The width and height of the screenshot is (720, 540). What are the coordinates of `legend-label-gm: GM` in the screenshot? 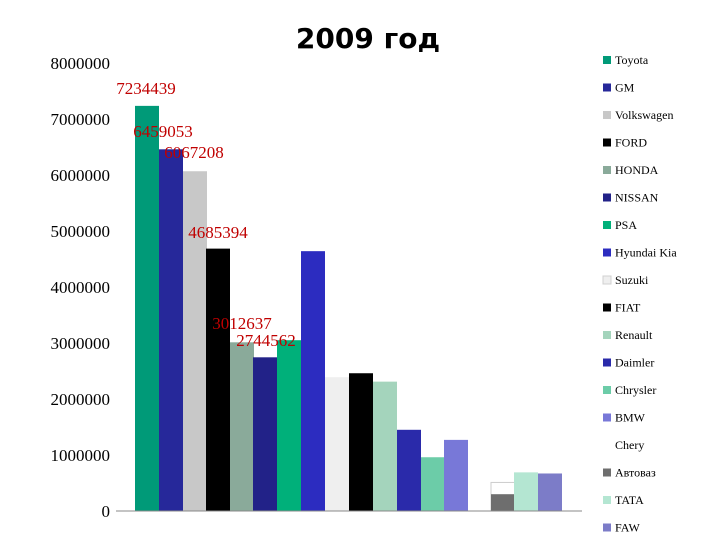 It's located at (625, 88).